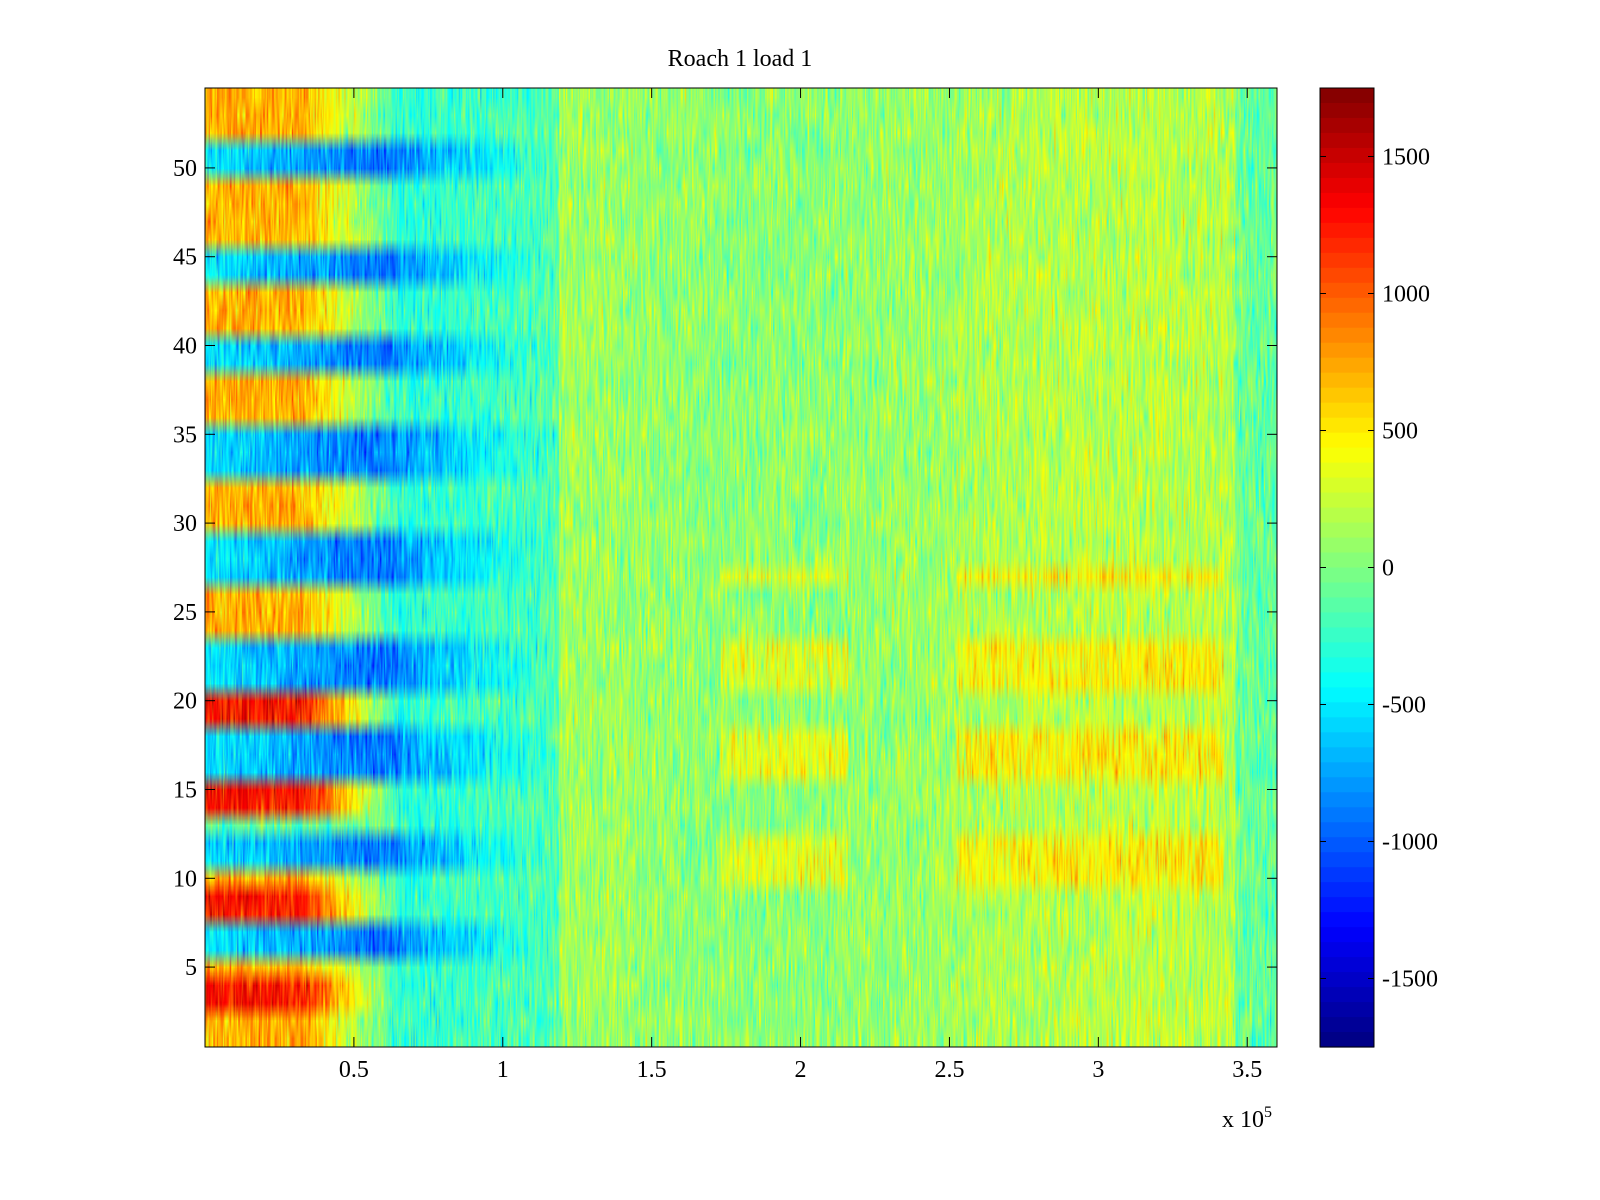 The width and height of the screenshot is (1600, 1200). Describe the element at coordinates (185, 169) in the screenshot. I see `y-tick-label: 50` at that location.